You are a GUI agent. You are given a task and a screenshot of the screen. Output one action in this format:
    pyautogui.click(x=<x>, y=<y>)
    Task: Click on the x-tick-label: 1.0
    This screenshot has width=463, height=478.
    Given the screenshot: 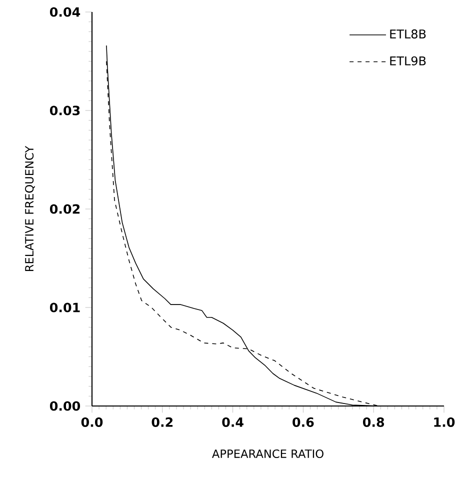 What is the action you would take?
    pyautogui.click(x=444, y=422)
    